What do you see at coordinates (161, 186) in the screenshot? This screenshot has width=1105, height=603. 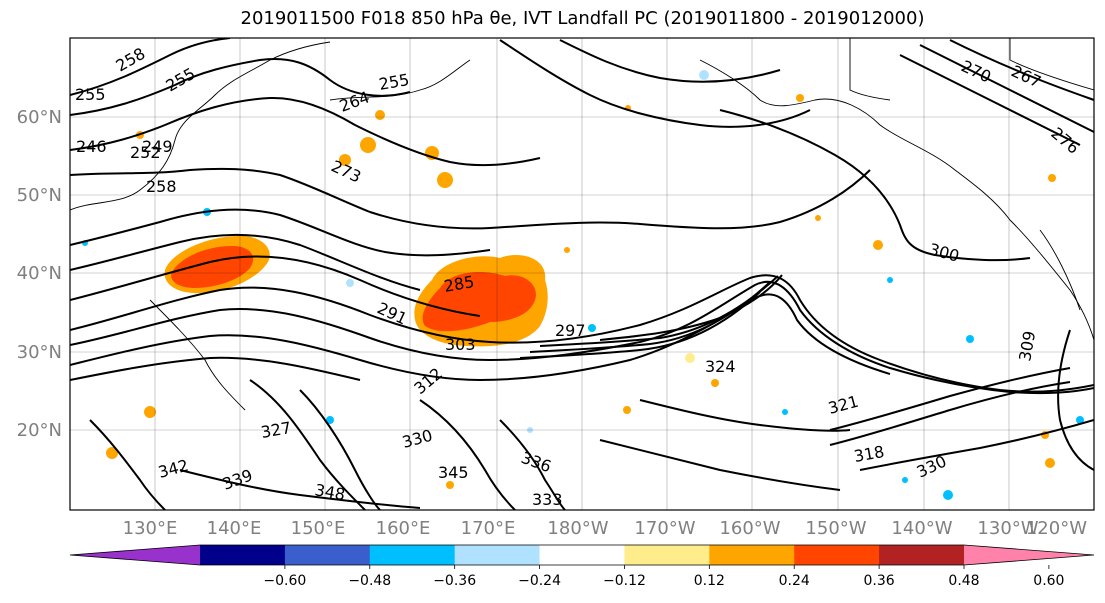 I see `contour-label: 258` at bounding box center [161, 186].